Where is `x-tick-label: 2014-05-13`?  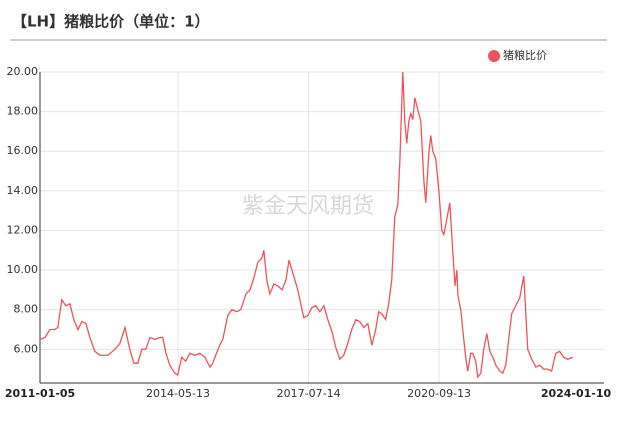 x-tick-label: 2014-05-13 is located at coordinates (178, 393).